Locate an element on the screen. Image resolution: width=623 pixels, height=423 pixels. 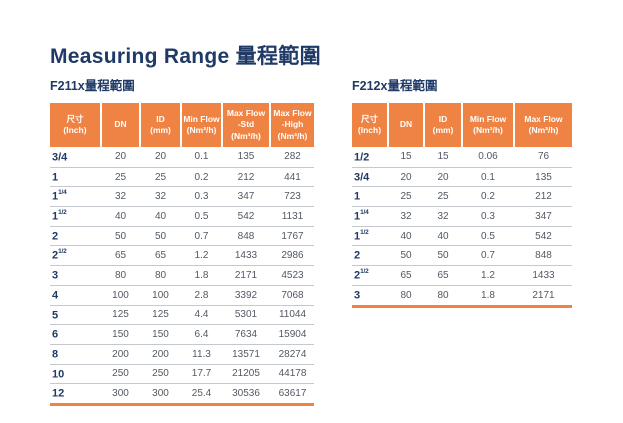
max-flow-high-cell: 63617 is located at coordinates (292, 394).